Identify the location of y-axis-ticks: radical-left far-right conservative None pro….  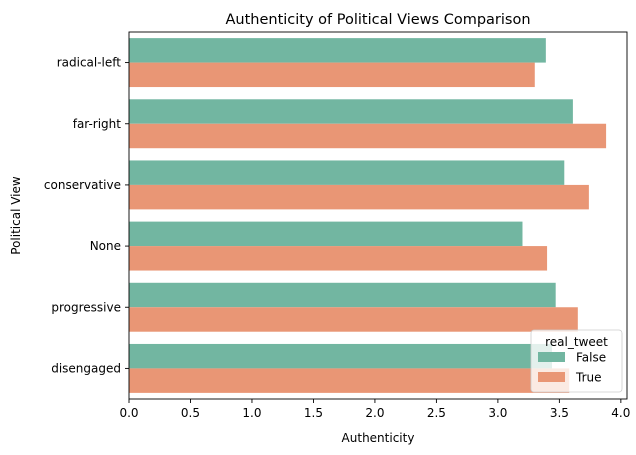
(86, 215).